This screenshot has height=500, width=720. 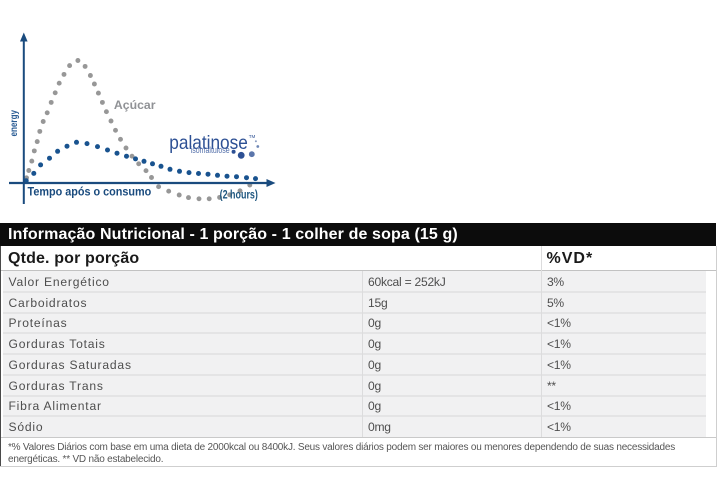 What do you see at coordinates (90, 191) in the screenshot?
I see `svg-text: Tempo após o consumo` at bounding box center [90, 191].